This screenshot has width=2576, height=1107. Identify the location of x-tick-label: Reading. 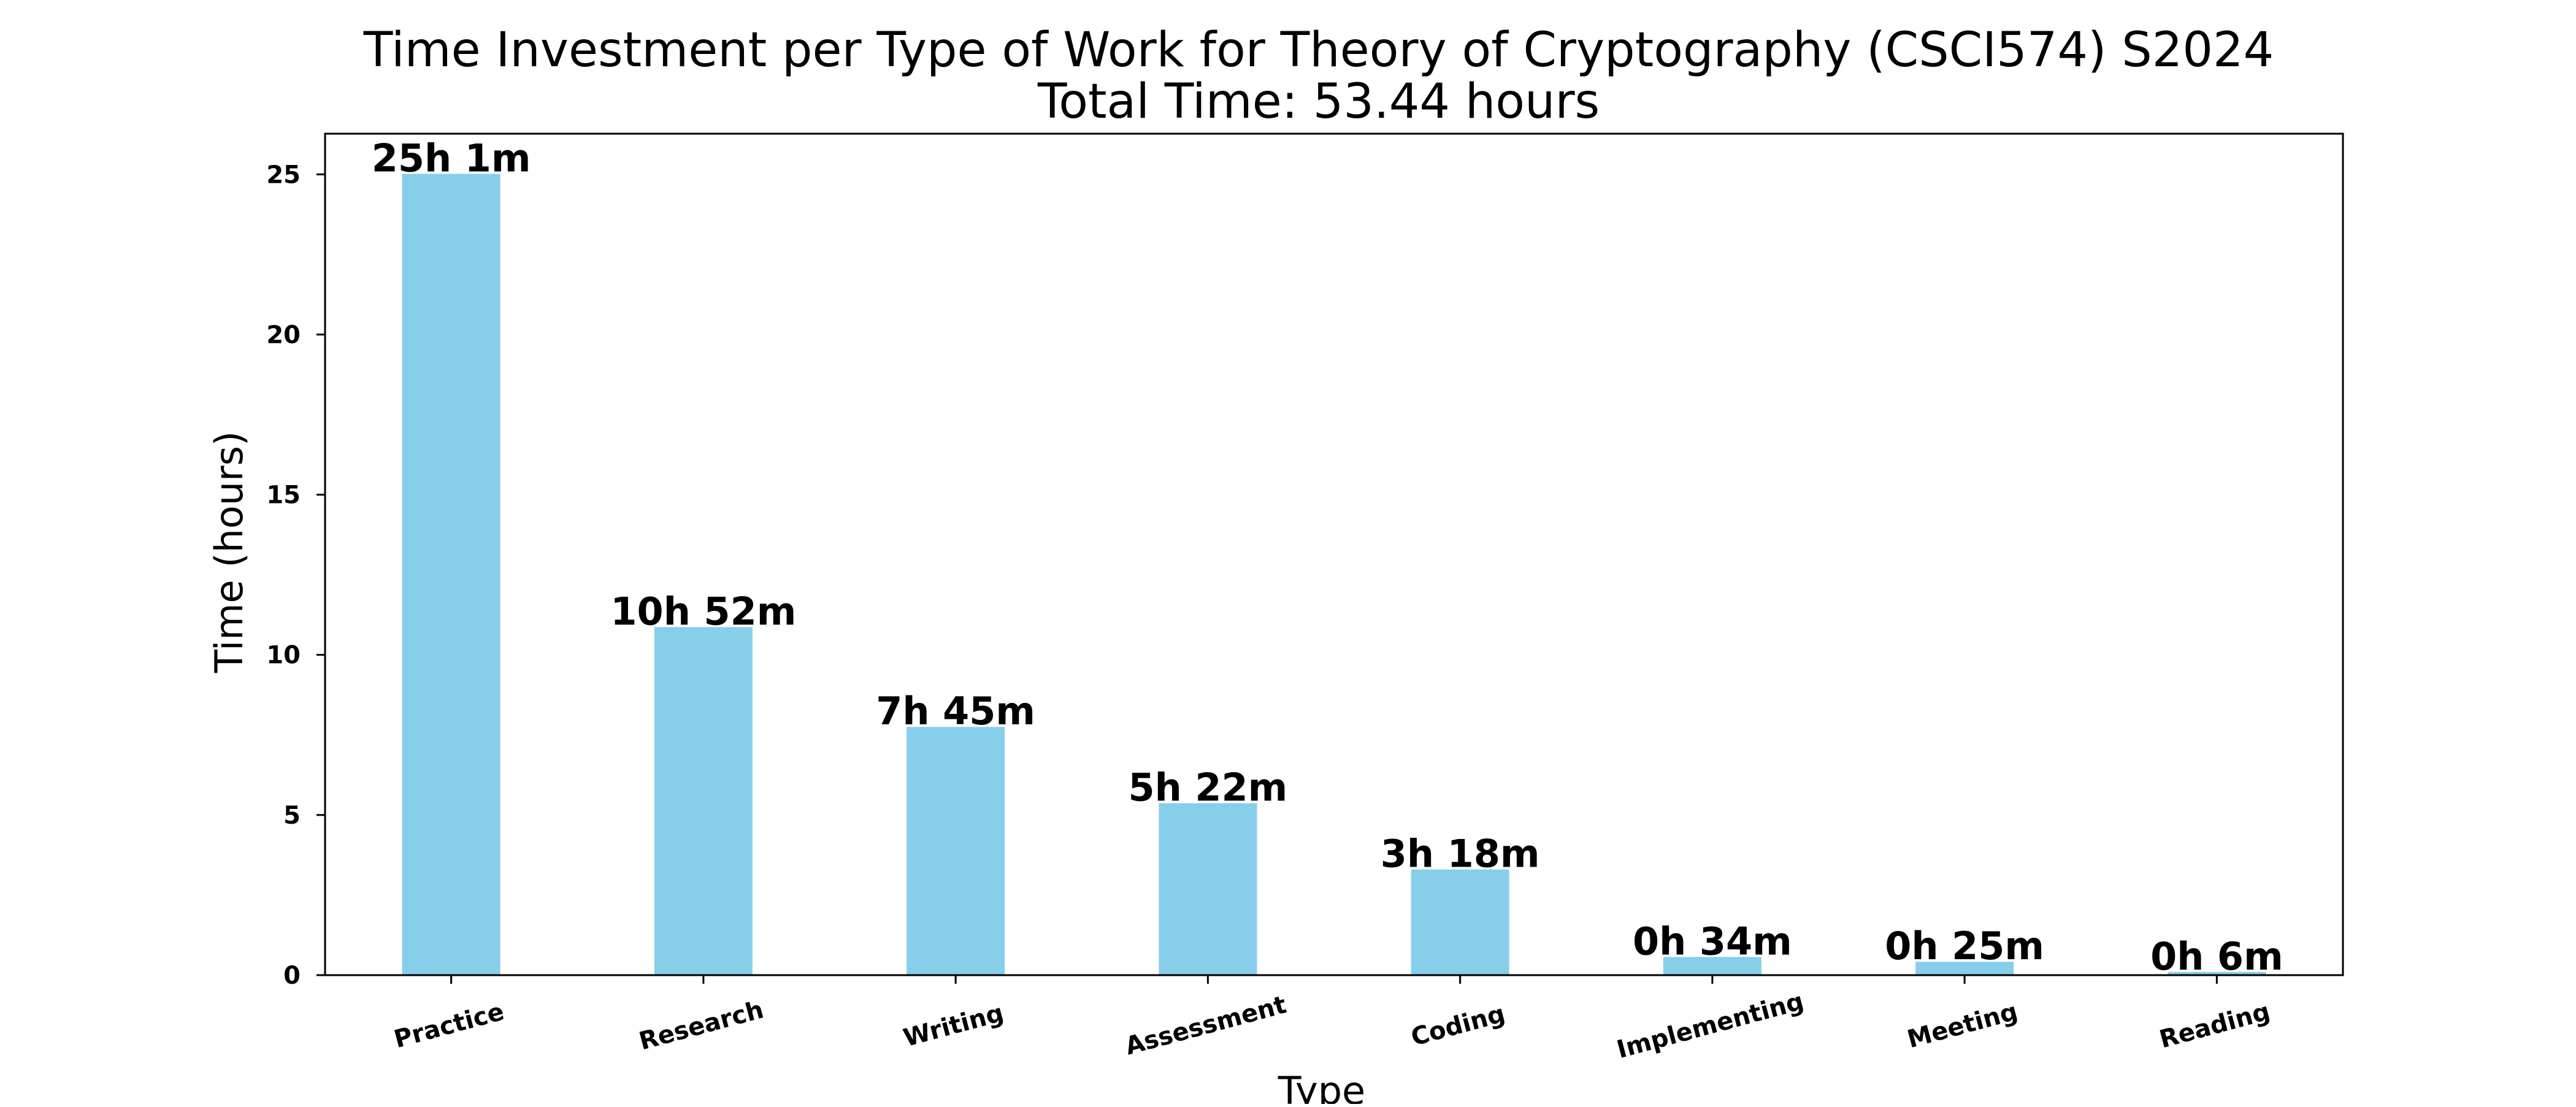
(2214, 1025).